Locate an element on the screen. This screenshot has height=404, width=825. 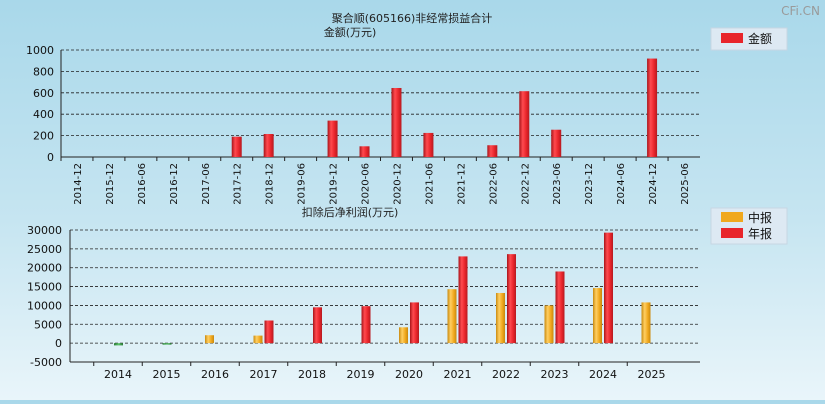
chart2-xtick-label: 2014 is located at coordinates (118, 374).